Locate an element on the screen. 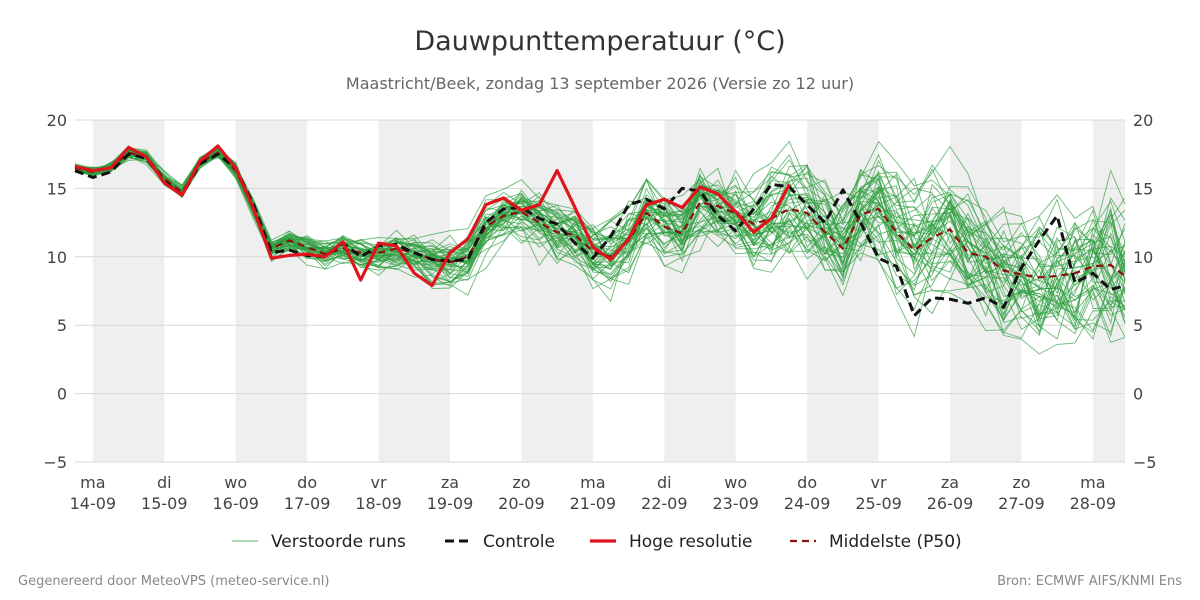  x-tick-date: 22-09 is located at coordinates (664, 503).